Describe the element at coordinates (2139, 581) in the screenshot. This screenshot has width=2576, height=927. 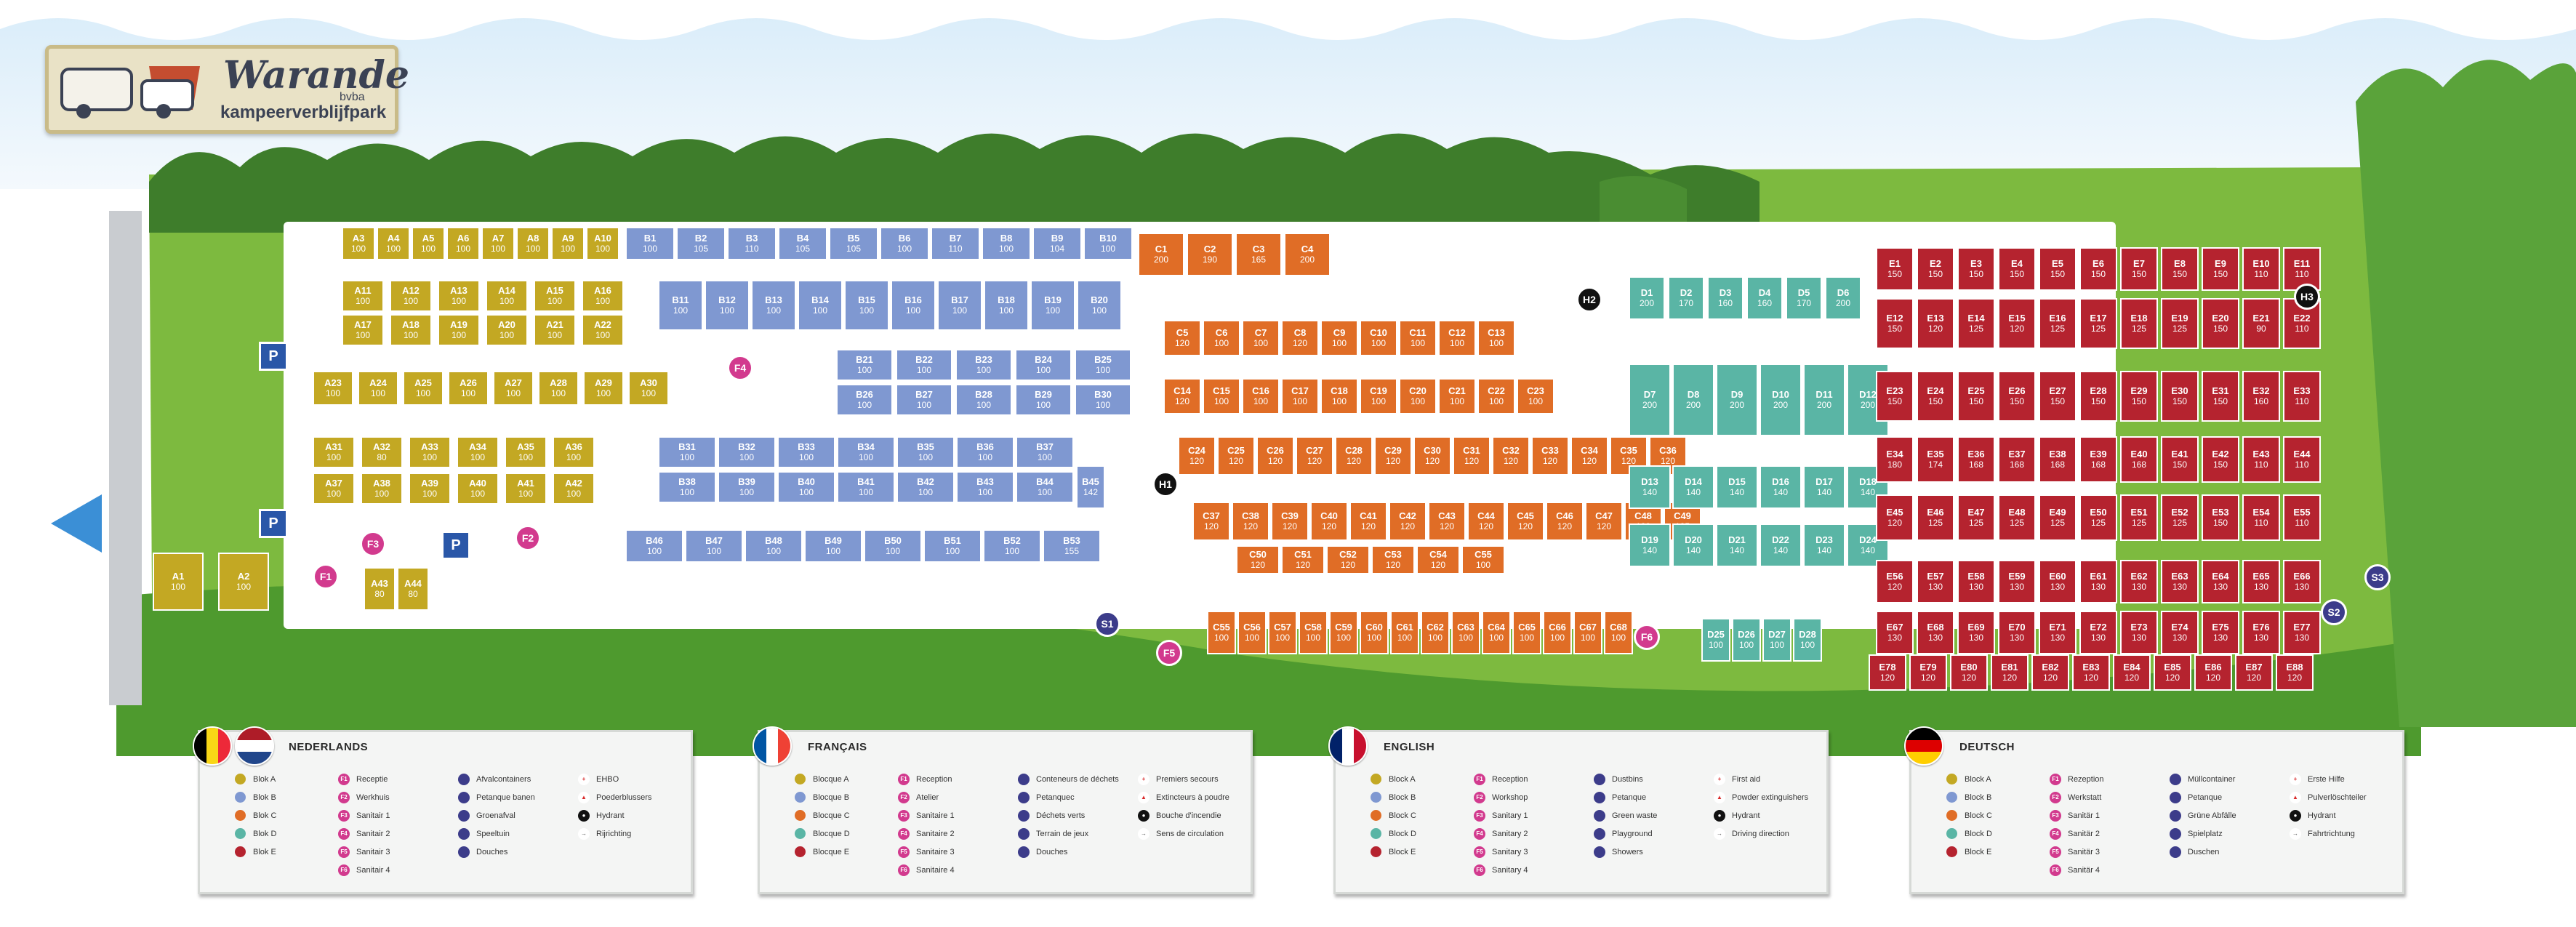
I see `lot-e62: E62 130` at that location.